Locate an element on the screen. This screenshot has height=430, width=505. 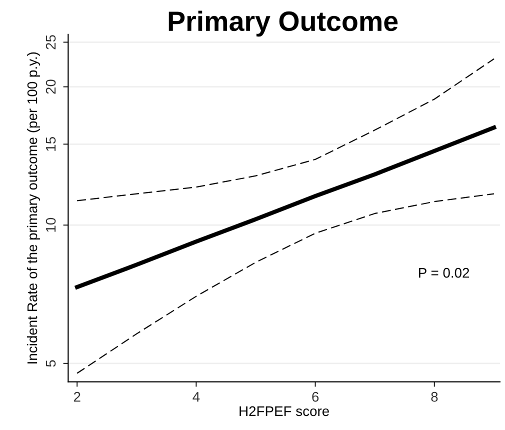
y-axis-title: Incident Rate of the primary outcome (per 100 p.y.) is located at coordinates (33, 208).